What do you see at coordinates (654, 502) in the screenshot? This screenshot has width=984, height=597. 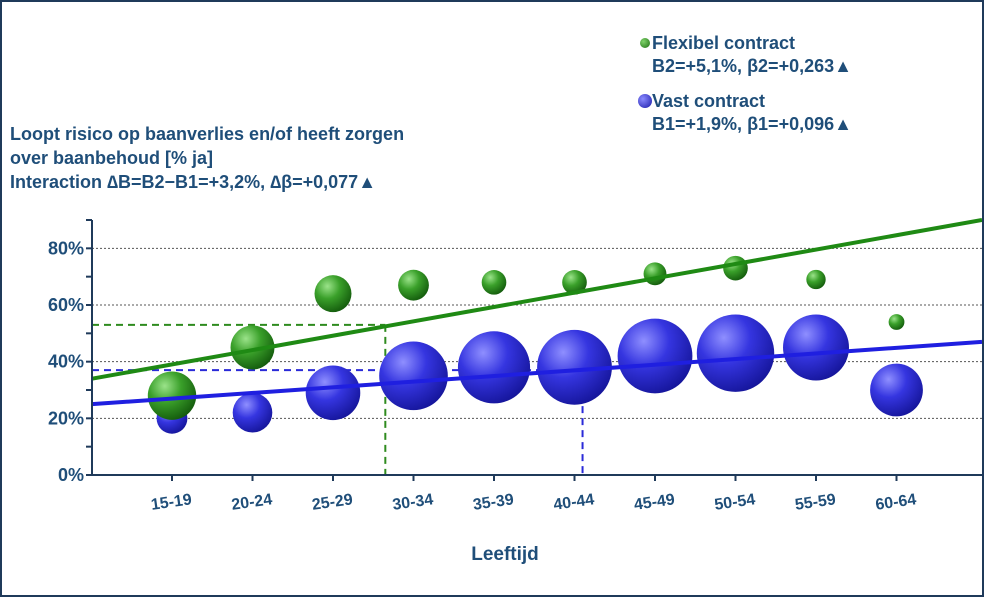 I see `x-tick-label: 45-49` at bounding box center [654, 502].